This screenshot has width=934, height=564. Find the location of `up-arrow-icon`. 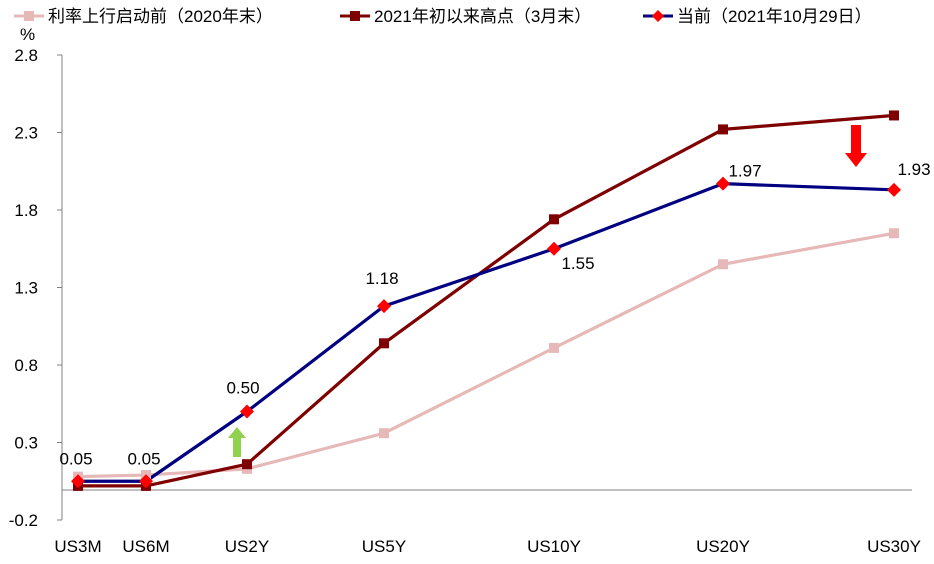

up-arrow-icon is located at coordinates (237, 442).